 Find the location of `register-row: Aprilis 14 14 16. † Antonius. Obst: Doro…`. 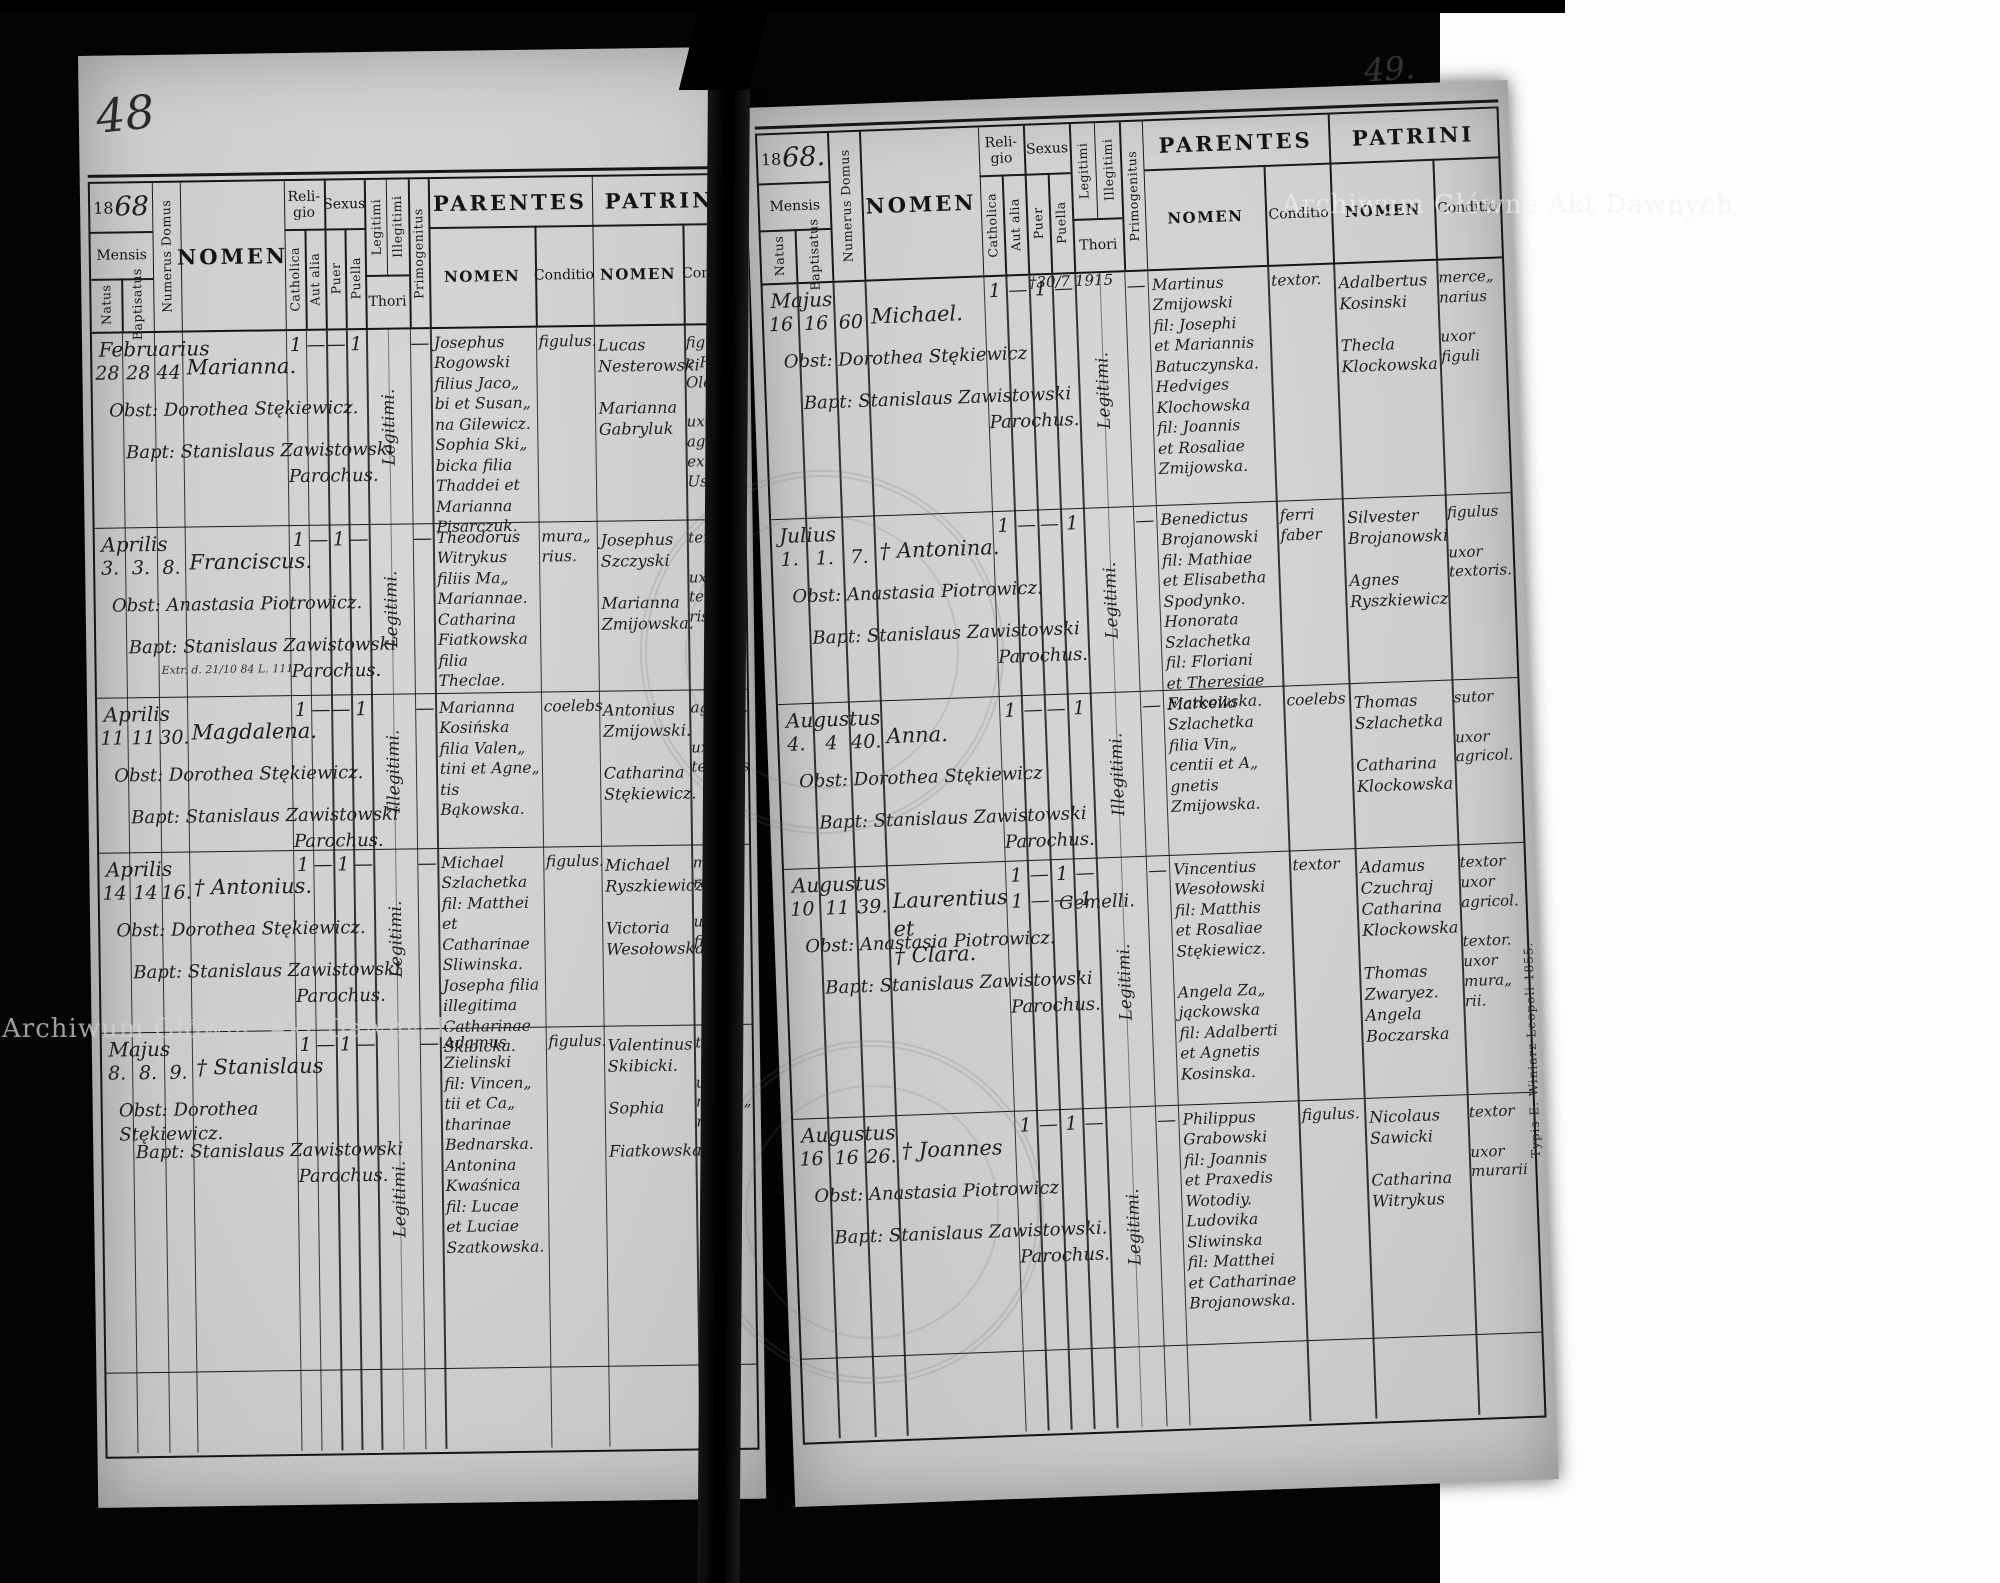

register-row: Aprilis 14 14 16. † Antonius. Obst: Doro… is located at coordinates (425, 950).